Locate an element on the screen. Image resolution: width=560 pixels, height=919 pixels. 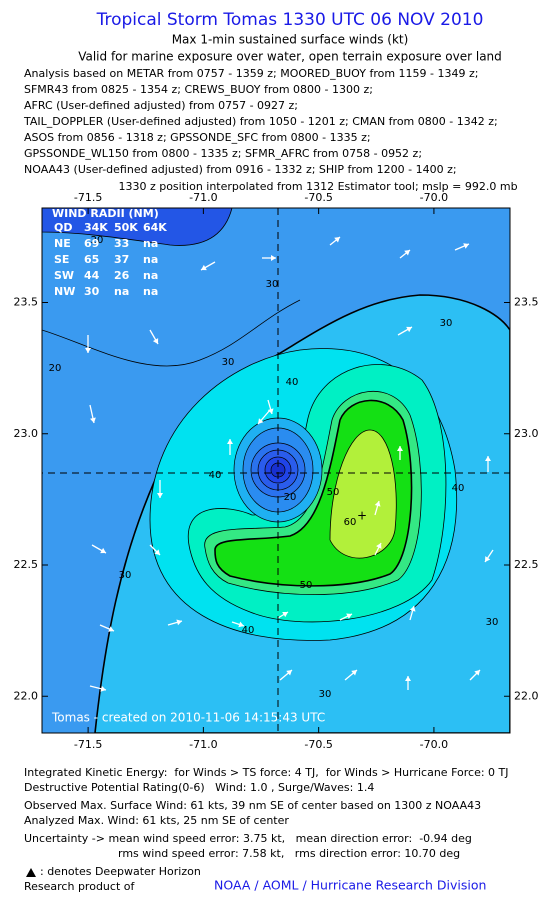
radii-cell: 44 is located at coordinates (92, 275).